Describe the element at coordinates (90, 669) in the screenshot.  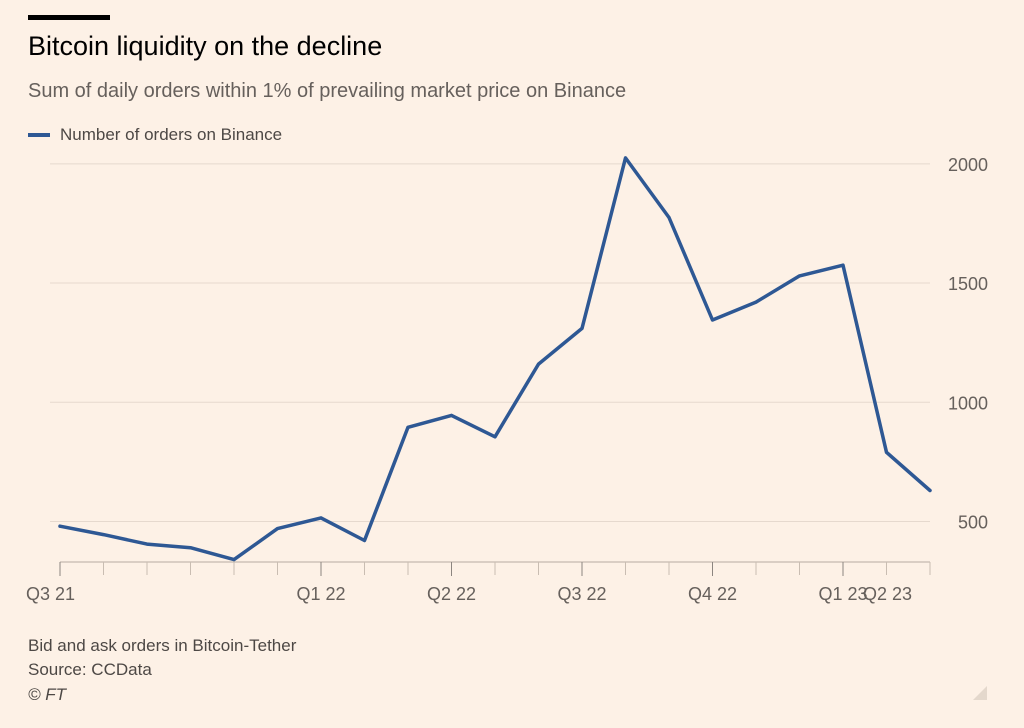
I see `footer-source: Source: CCData` at that location.